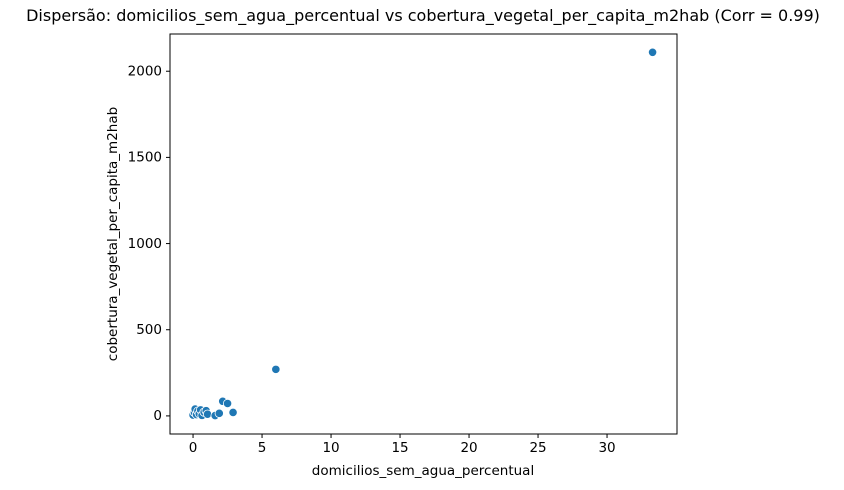 This screenshot has width=844, height=490. What do you see at coordinates (113, 234) in the screenshot?
I see `y-axis-label: cobertura_vegetal_per_capita_m2hab` at bounding box center [113, 234].